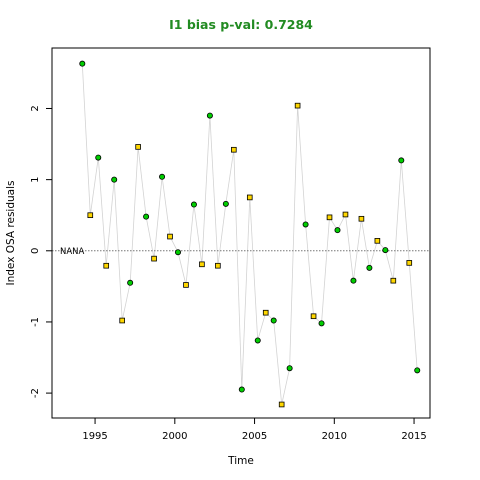  I want to click on x-tick-label: 2000, so click(174, 436).